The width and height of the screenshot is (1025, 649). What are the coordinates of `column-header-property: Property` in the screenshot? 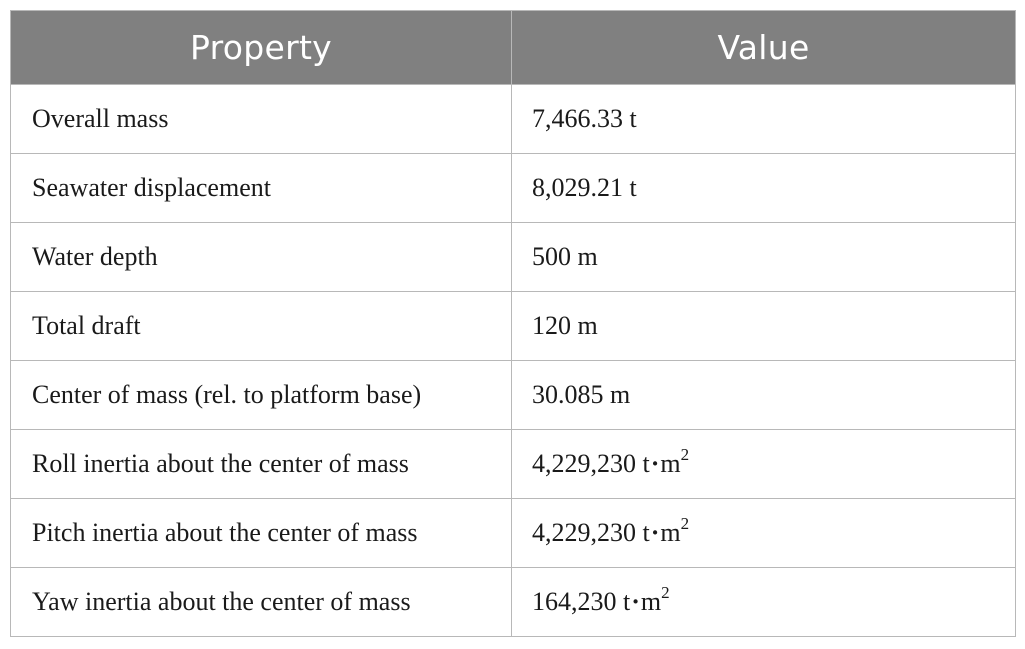 It's located at (261, 47).